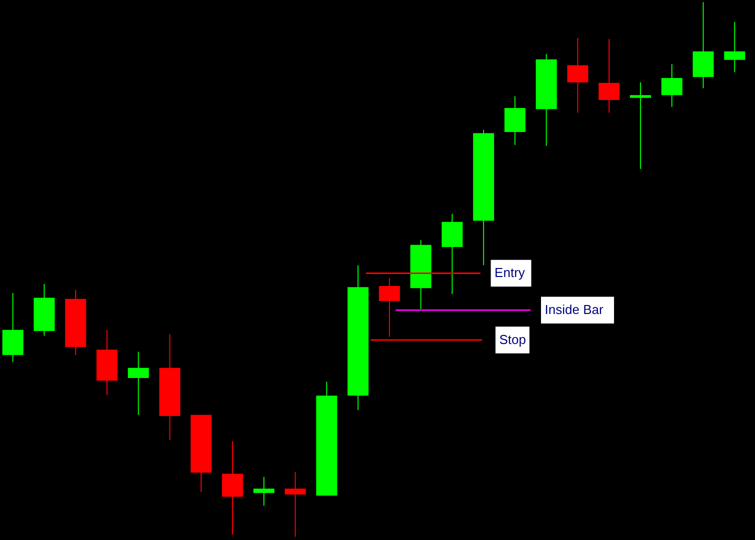 The image size is (755, 540). Describe the element at coordinates (574, 310) in the screenshot. I see `ref-line-label: Inside Bar` at that location.